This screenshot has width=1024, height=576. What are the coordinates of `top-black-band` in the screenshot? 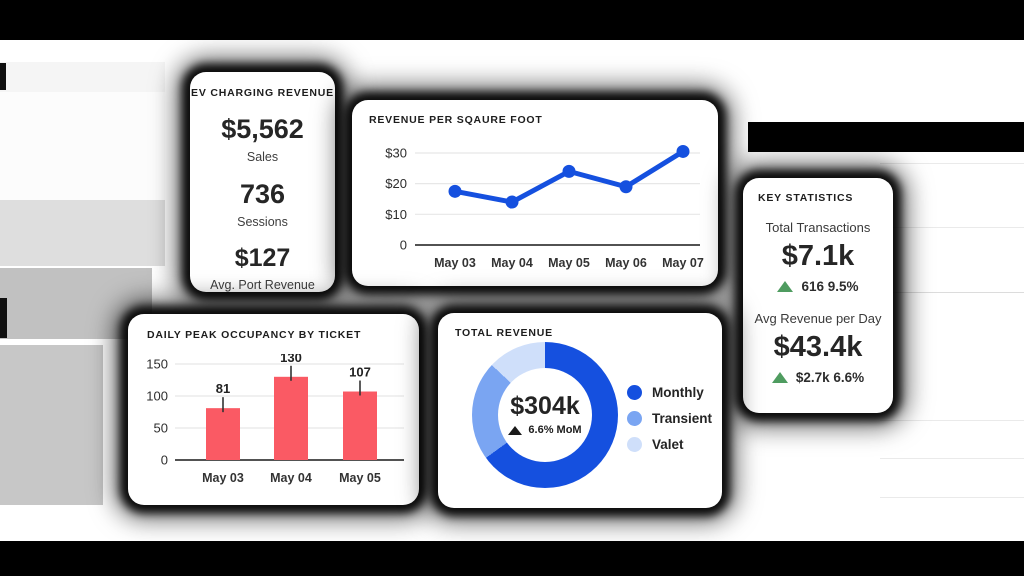 It's located at (512, 20).